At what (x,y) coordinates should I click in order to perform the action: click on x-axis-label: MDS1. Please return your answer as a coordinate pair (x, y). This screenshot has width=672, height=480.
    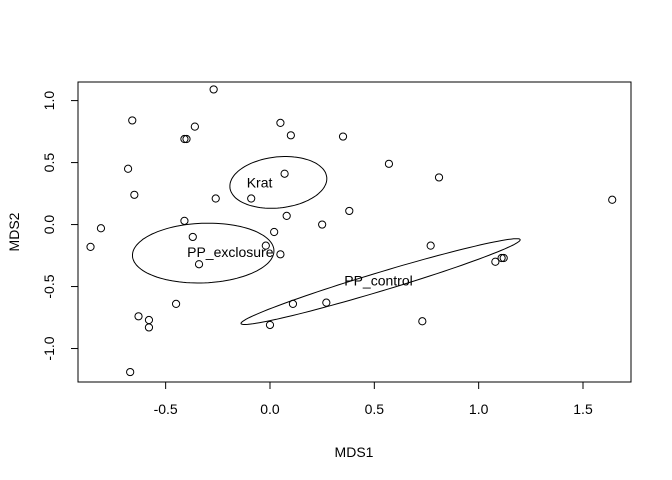
    Looking at the image, I should click on (354, 452).